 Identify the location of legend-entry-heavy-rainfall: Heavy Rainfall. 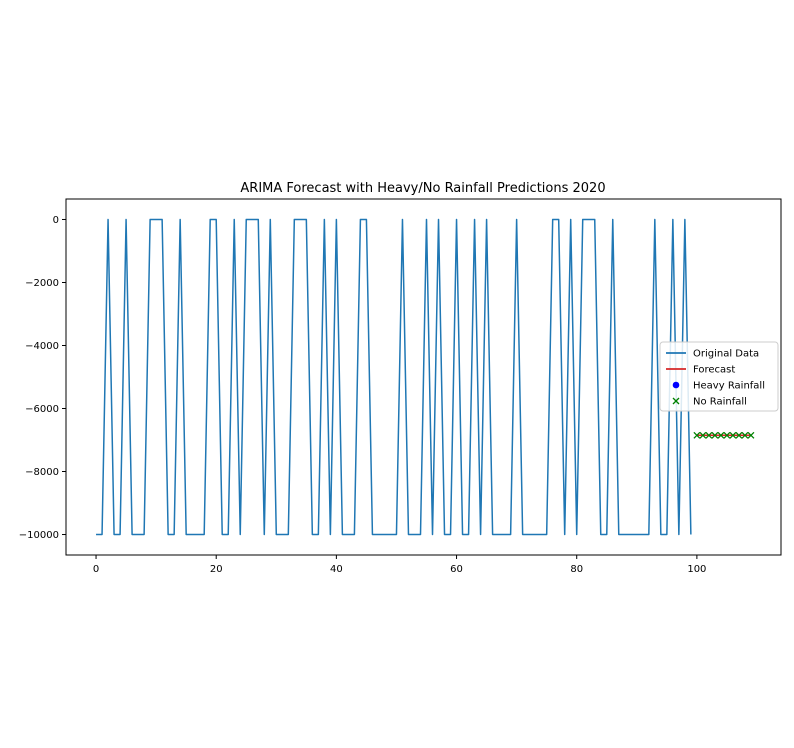
(718, 386).